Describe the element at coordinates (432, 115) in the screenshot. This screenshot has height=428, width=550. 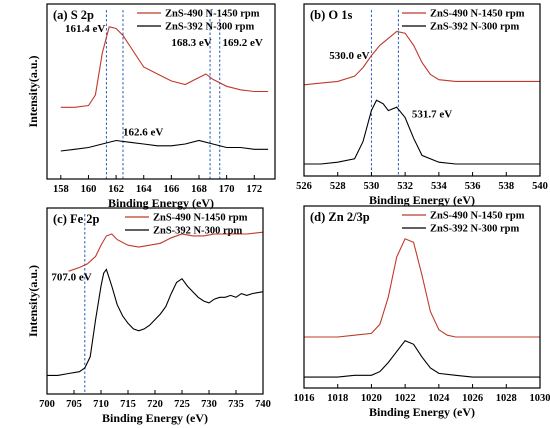
I see `peak-annotation: 531.7 eV` at that location.